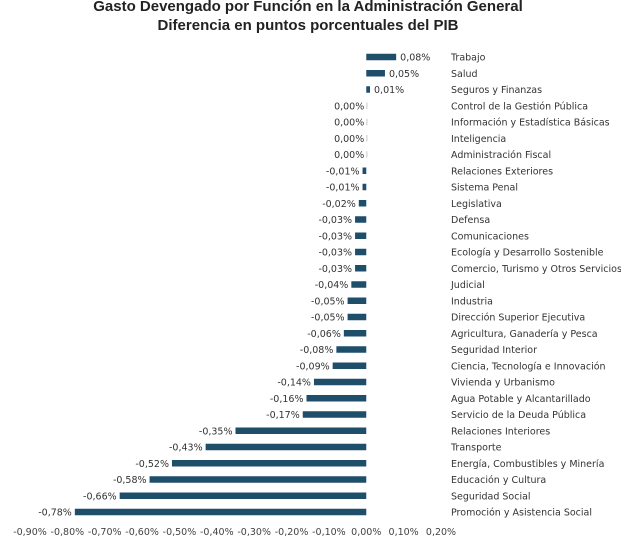  What do you see at coordinates (518, 318) in the screenshot?
I see `category-label: Dirección Superior Ejecutiva` at bounding box center [518, 318].